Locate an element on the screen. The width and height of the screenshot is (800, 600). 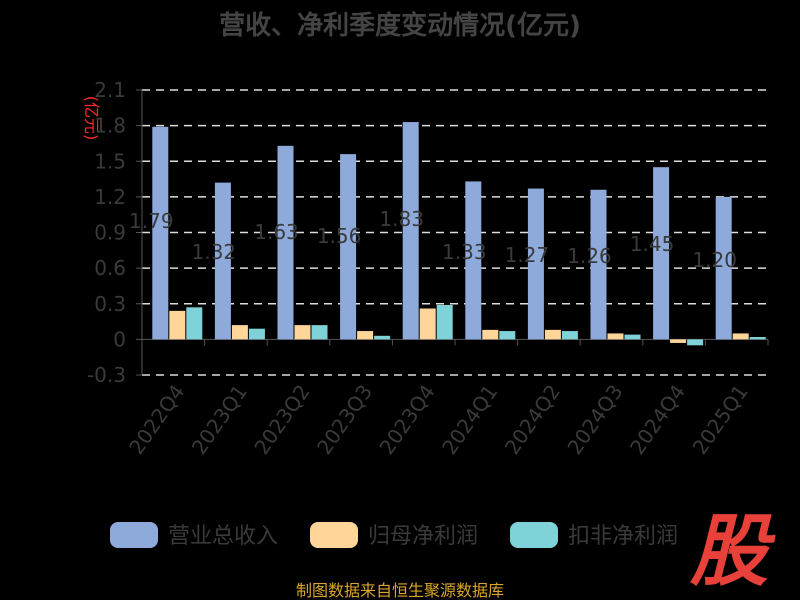
bar-扣非净利润-2023Q1 is located at coordinates (256, 334).